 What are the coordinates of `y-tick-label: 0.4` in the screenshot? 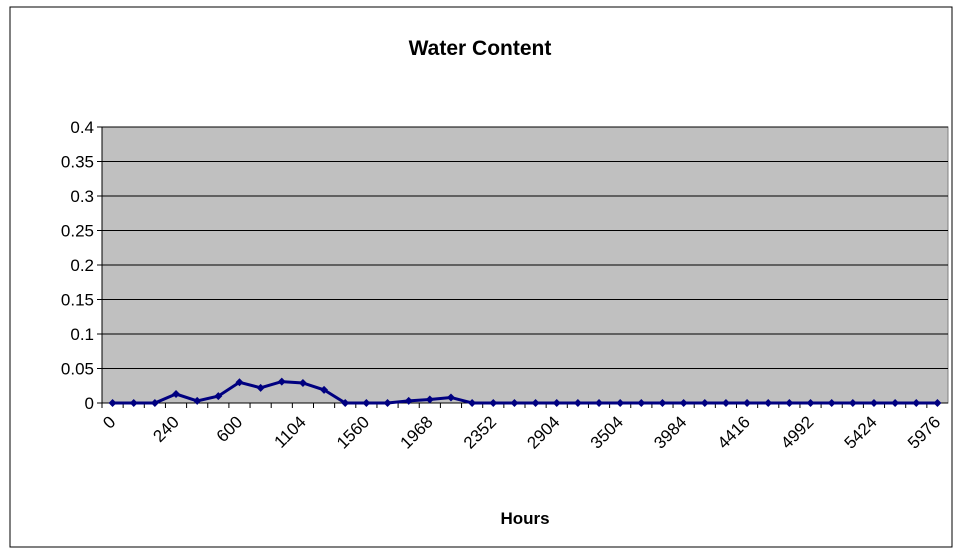 It's located at (82, 127).